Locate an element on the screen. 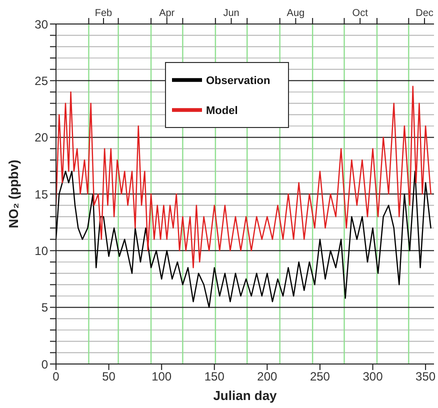 This screenshot has height=408, width=438. x2-tick-label: Feb is located at coordinates (103, 13).